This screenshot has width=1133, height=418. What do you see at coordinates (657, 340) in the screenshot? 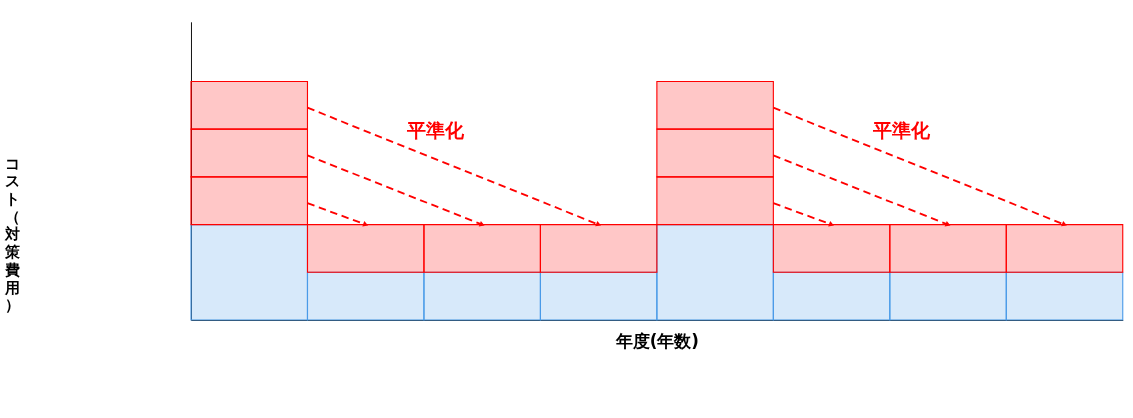
I see `x-axis-title: 年度(年数)` at bounding box center [657, 340].